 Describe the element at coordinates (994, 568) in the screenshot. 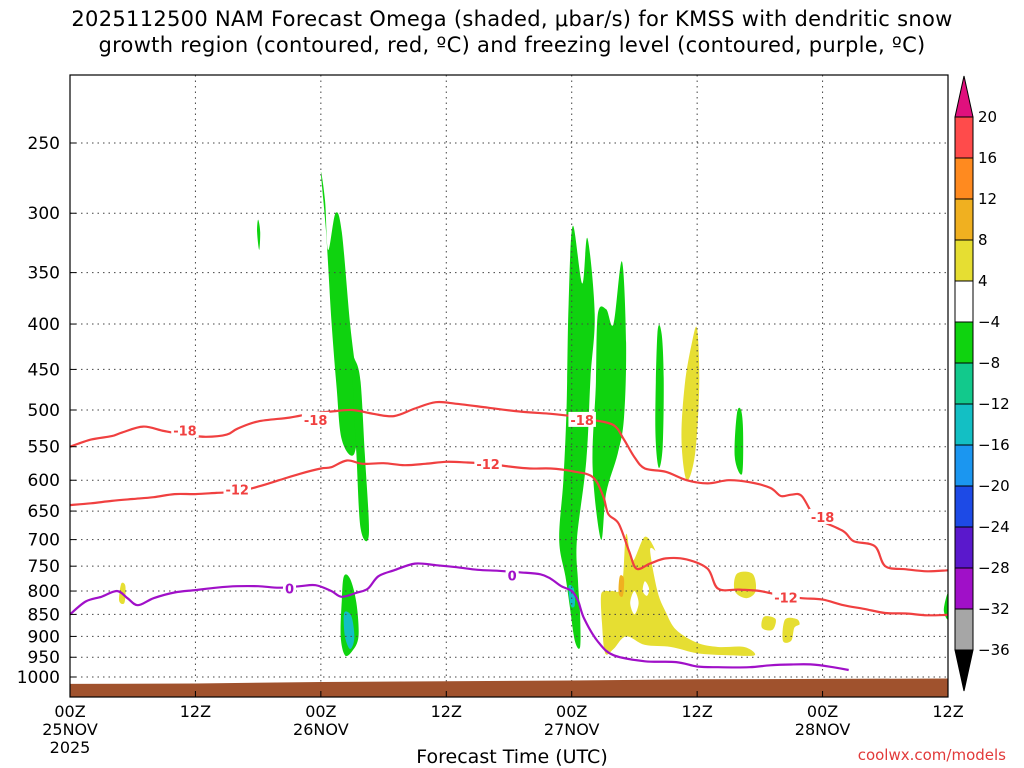

I see `colorbar-label: −28` at that location.